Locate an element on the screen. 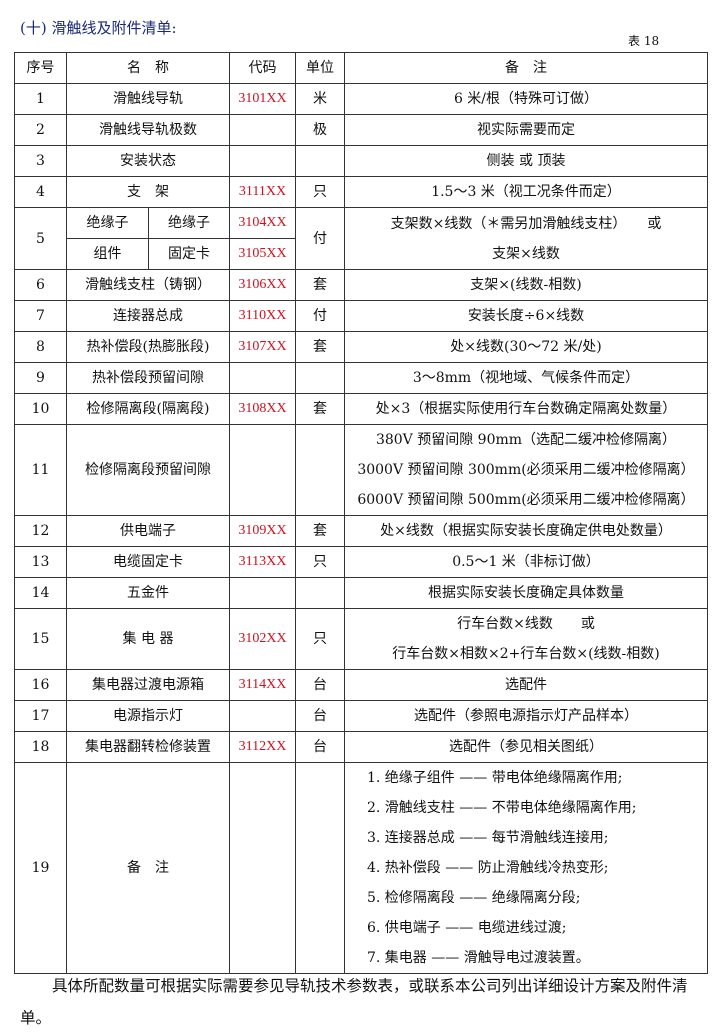  row-note: 3～8mm（视地域、气候条件而定） is located at coordinates (526, 378).